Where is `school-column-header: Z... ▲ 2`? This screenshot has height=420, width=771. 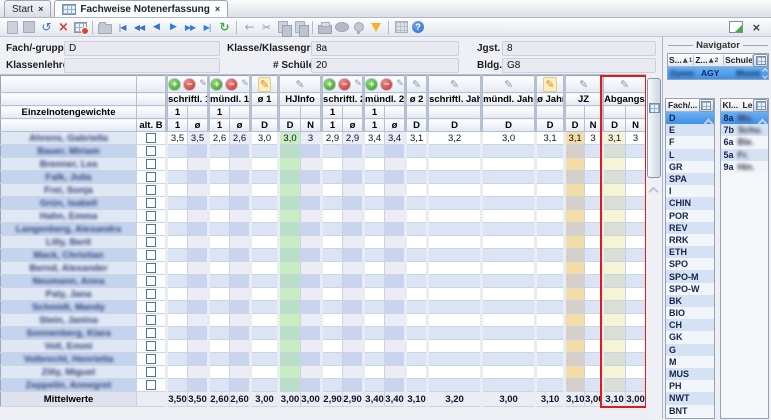
school-column-header: Z... ▲ 2 is located at coordinates (709, 60).